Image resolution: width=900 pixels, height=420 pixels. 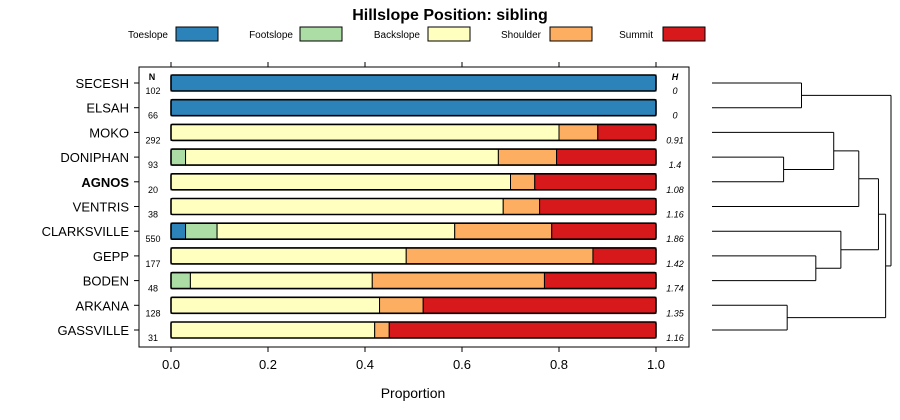 What do you see at coordinates (365, 364) in the screenshot?
I see `x-tick-label: 0.4` at bounding box center [365, 364].